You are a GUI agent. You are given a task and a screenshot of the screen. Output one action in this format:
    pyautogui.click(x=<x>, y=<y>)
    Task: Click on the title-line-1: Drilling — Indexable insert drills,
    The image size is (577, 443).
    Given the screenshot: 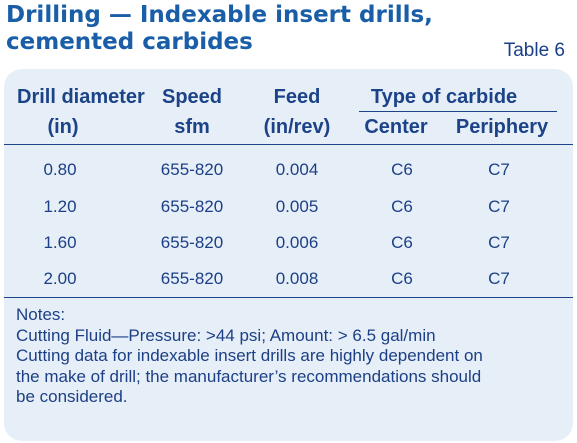 What is the action you would take?
    pyautogui.click(x=219, y=15)
    